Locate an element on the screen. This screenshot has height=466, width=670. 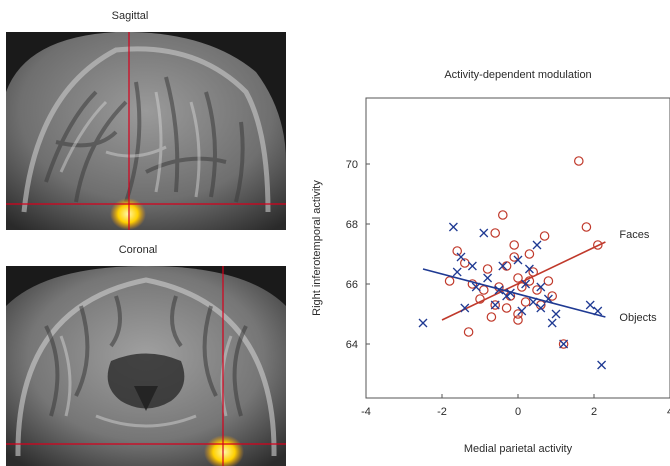
data-marks is located at coordinates (512, 263).